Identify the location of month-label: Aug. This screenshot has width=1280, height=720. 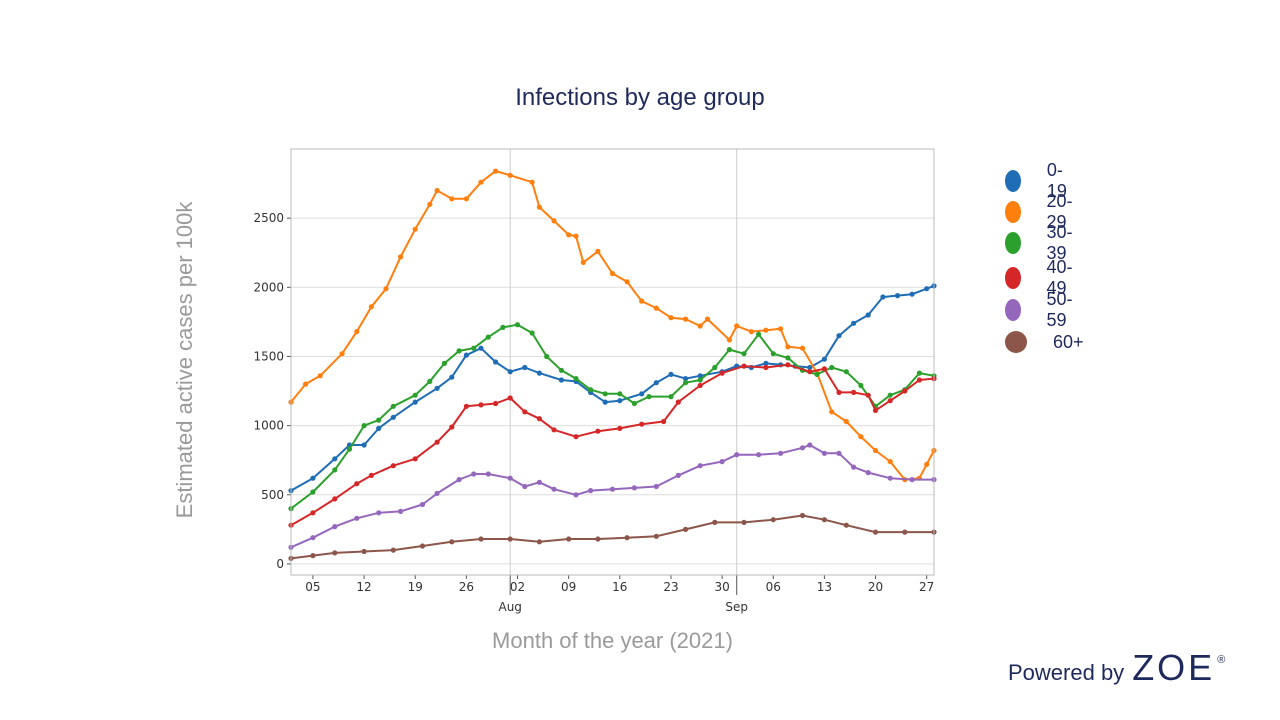
(509, 607).